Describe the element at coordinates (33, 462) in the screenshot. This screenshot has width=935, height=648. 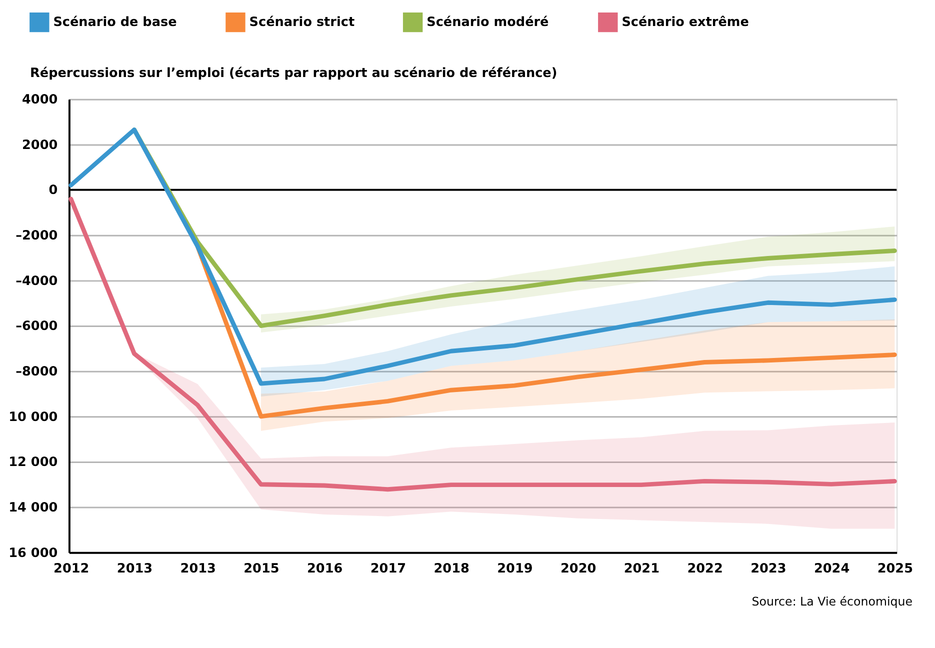
I see `y-tick-label: 12 000` at that location.